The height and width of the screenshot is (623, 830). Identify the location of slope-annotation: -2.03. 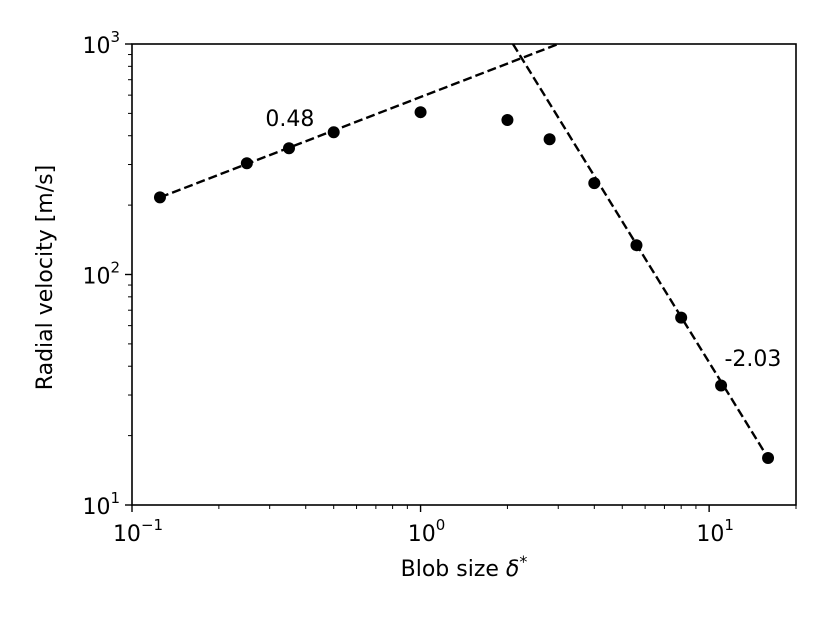
(752, 359).